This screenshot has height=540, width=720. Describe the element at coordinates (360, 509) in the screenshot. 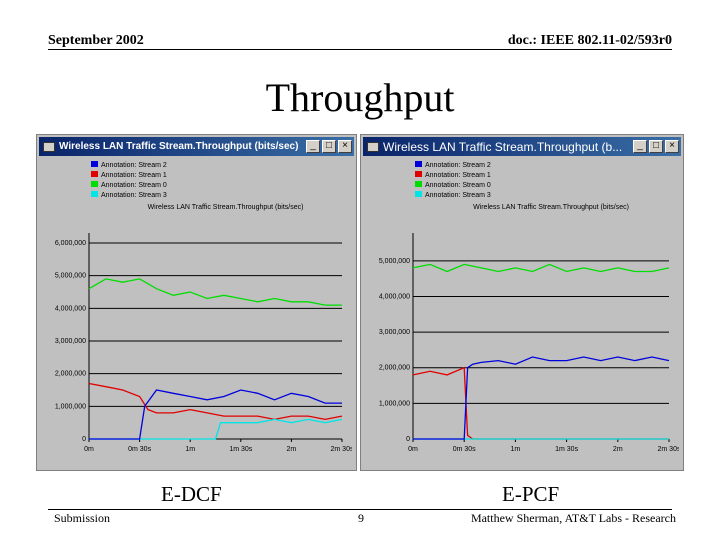

I see `footer-rule` at that location.